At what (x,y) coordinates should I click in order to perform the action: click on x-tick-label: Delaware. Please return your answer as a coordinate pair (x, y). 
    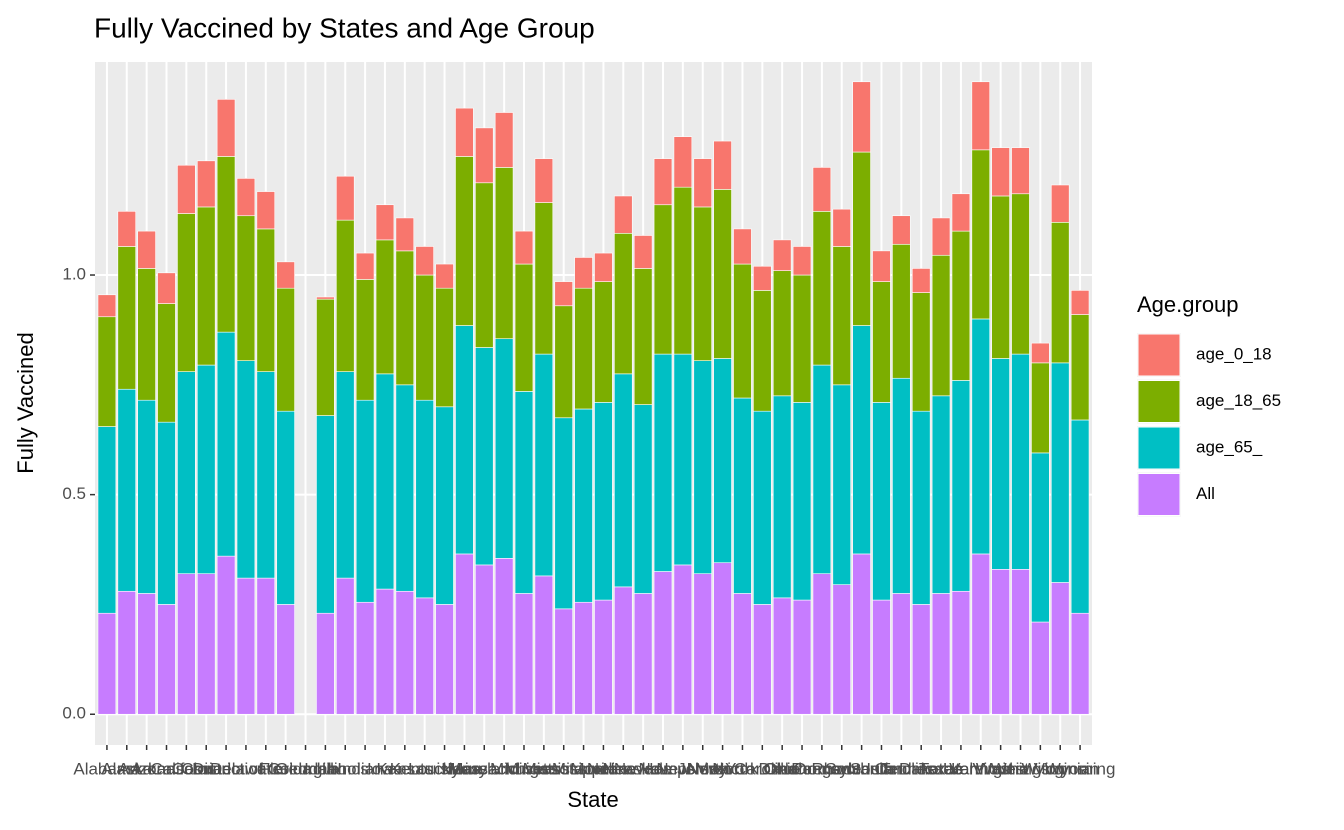
    Looking at the image, I should click on (246, 768).